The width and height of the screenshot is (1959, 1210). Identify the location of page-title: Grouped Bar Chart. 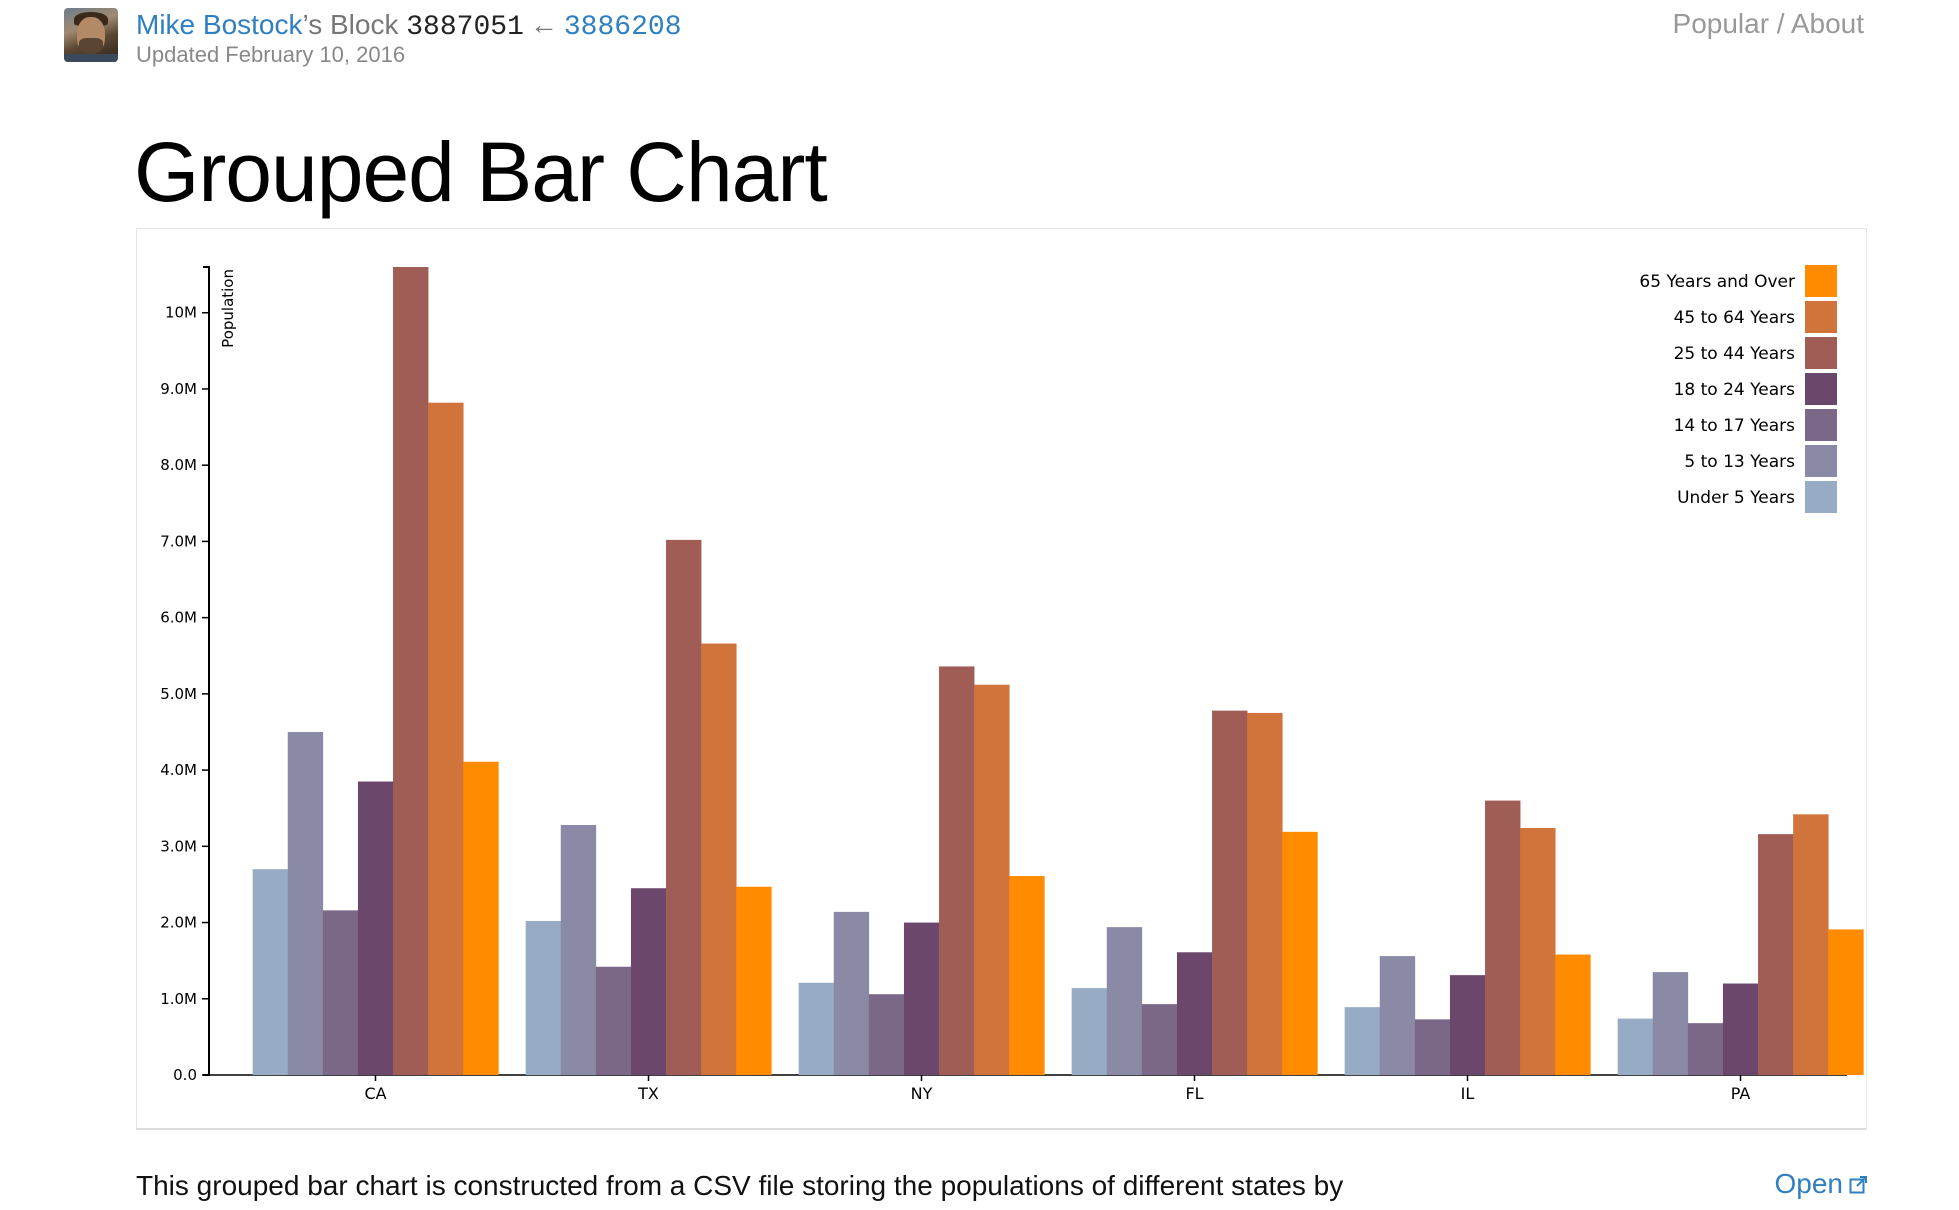
(481, 172).